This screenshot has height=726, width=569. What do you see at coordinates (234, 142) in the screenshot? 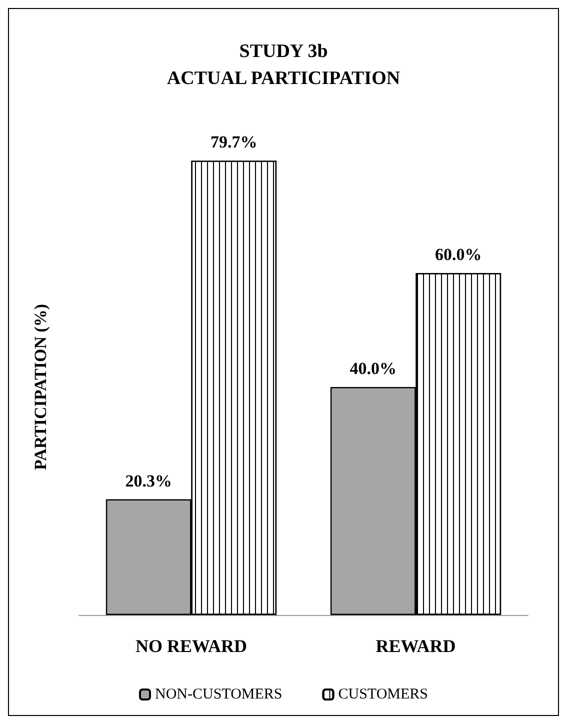
I see `data-label: 79.7%` at bounding box center [234, 142].